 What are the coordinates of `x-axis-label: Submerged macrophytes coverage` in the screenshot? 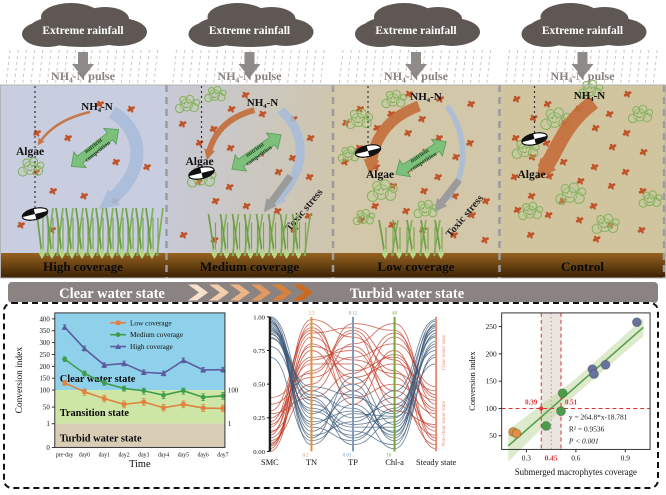 It's located at (576, 472).